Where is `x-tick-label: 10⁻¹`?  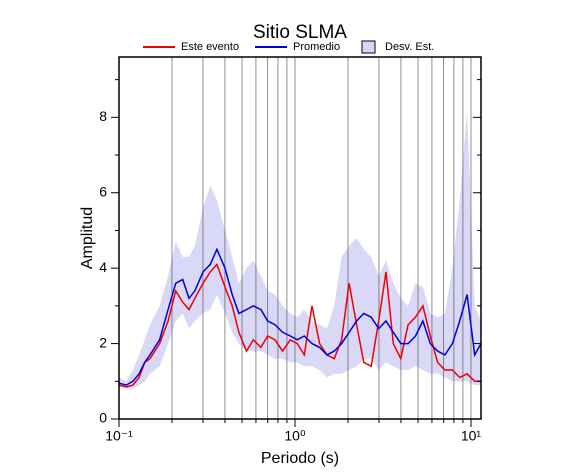
x-tick-label: 10⁻¹ is located at coordinates (119, 436).